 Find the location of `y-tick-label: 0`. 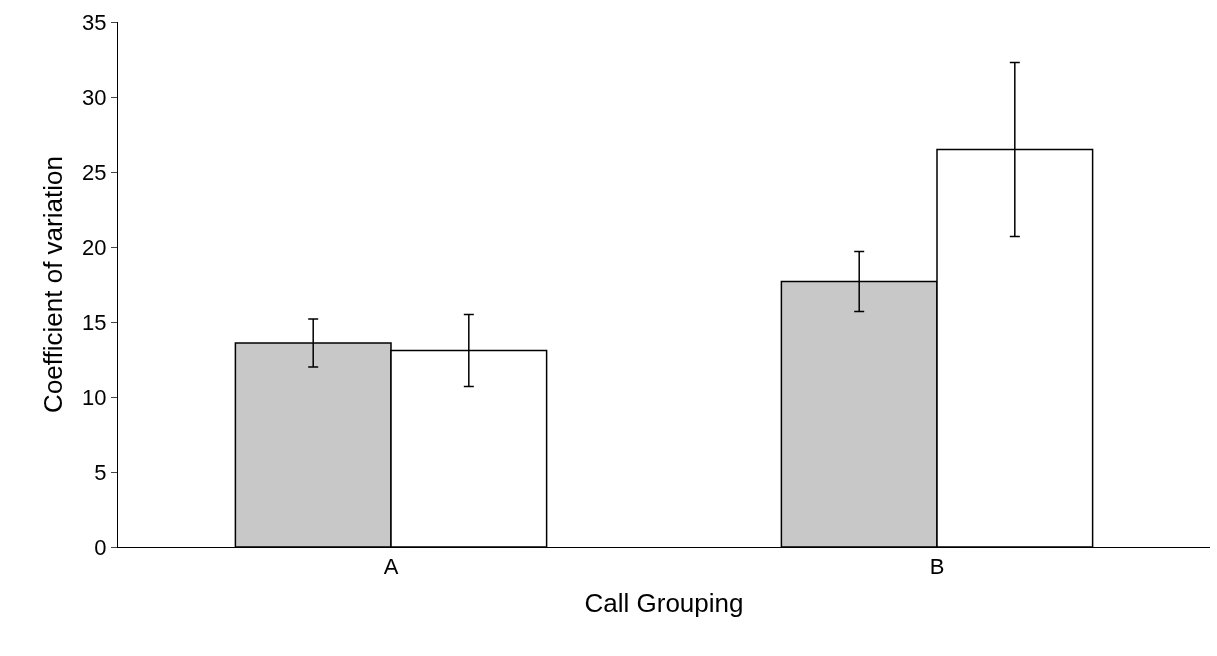

y-tick-label: 0 is located at coordinates (100, 547).